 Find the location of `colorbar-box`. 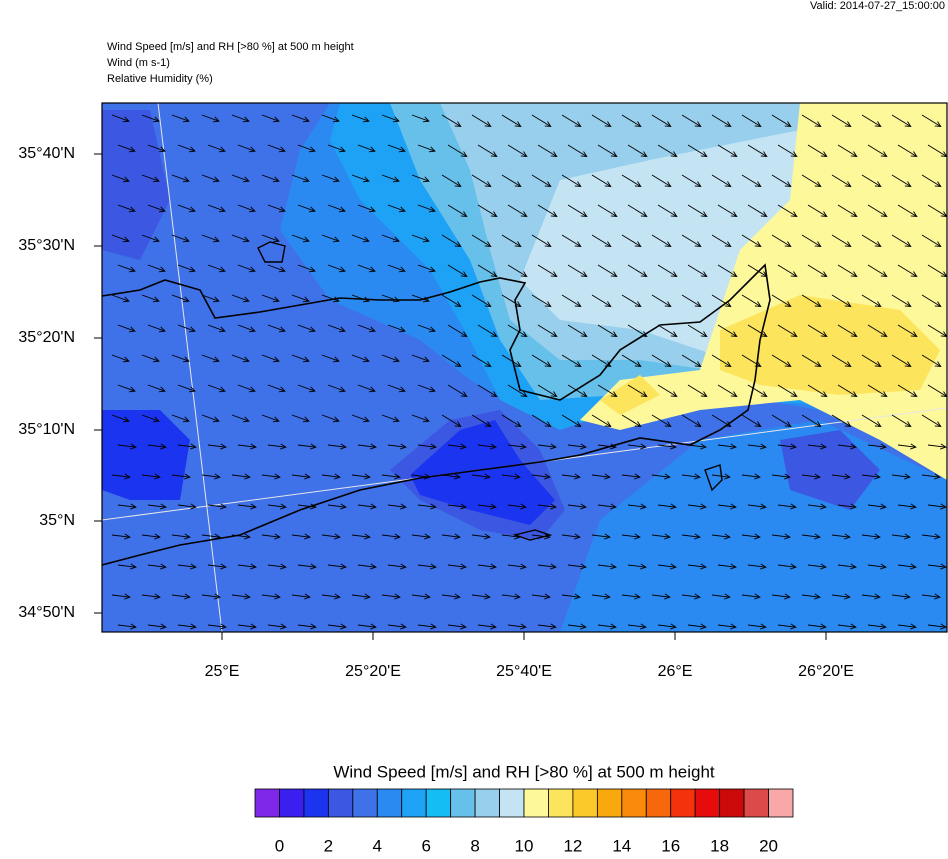

colorbar-box is located at coordinates (389, 803).